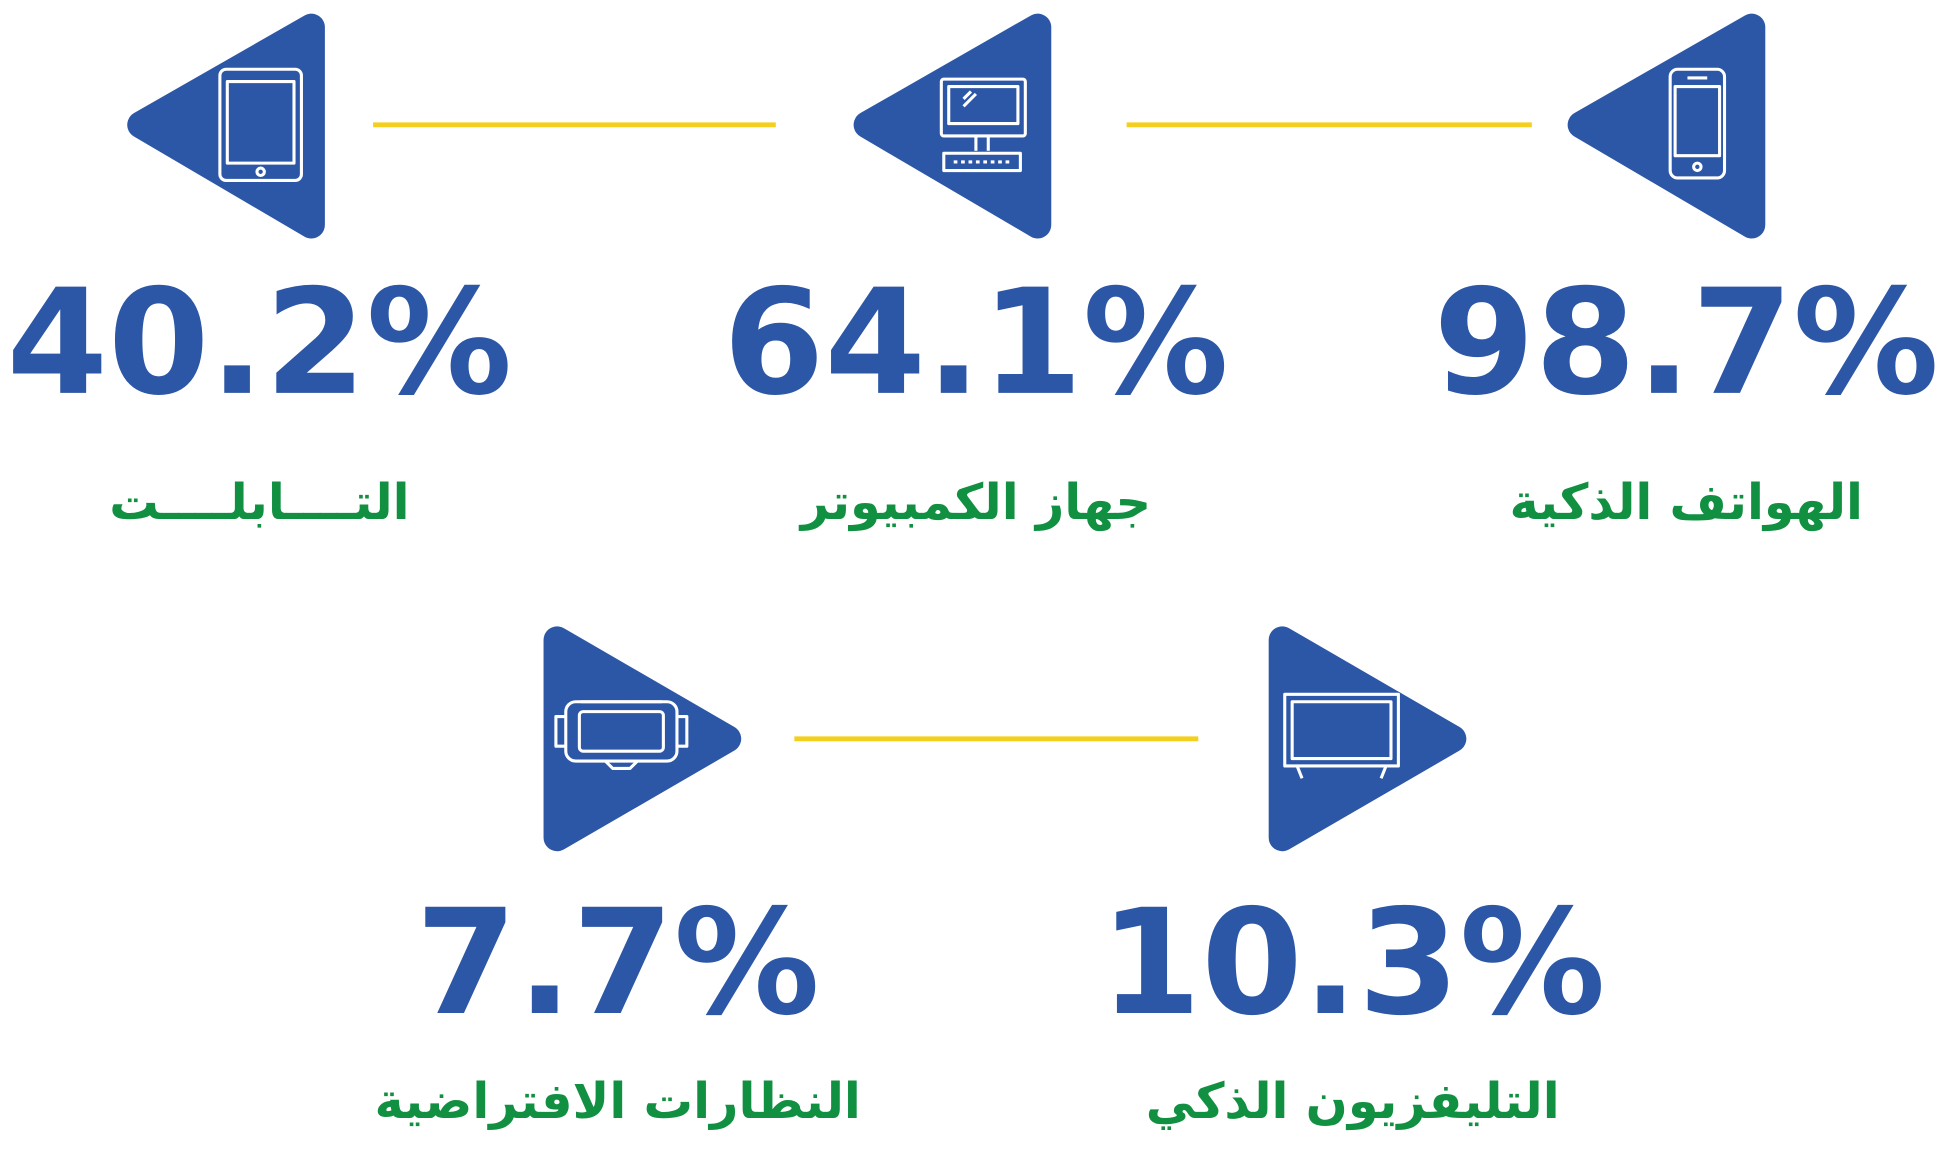 The width and height of the screenshot is (1937, 1149). Describe the element at coordinates (1685, 343) in the screenshot. I see `percentage: 98.7%` at that location.